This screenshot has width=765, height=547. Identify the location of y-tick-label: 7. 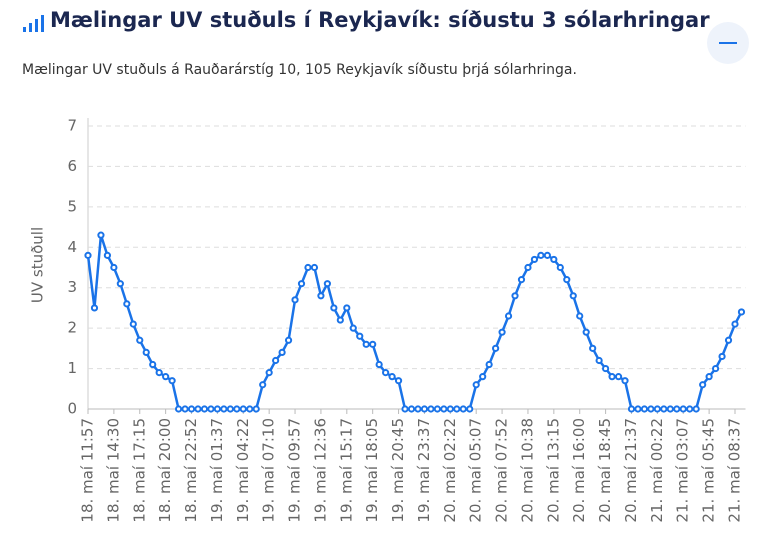
(72, 126).